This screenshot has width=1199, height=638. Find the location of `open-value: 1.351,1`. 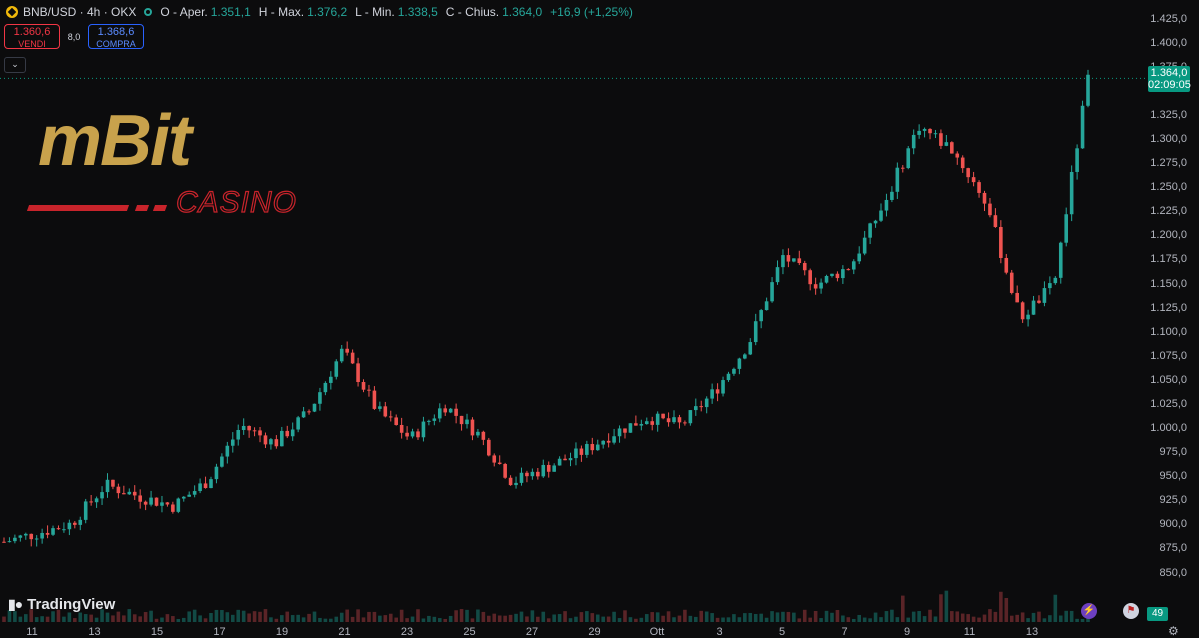

open-value: 1.351,1 is located at coordinates (230, 12).